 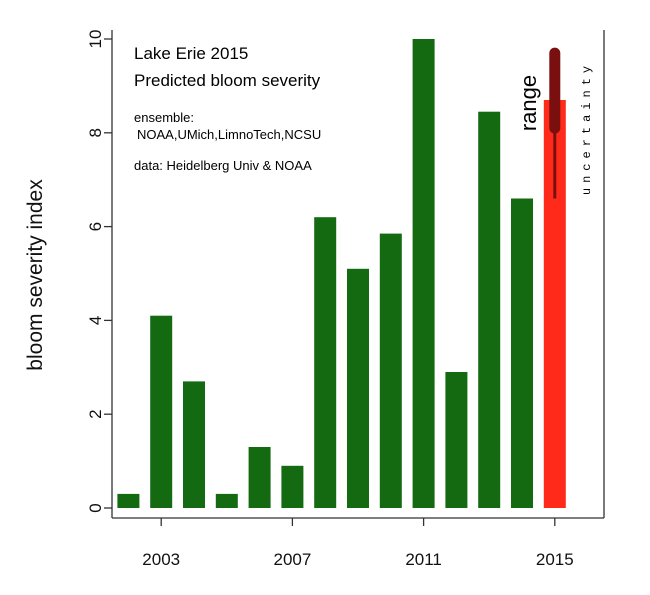 I want to click on predicted-bar-2015, so click(x=554, y=304).